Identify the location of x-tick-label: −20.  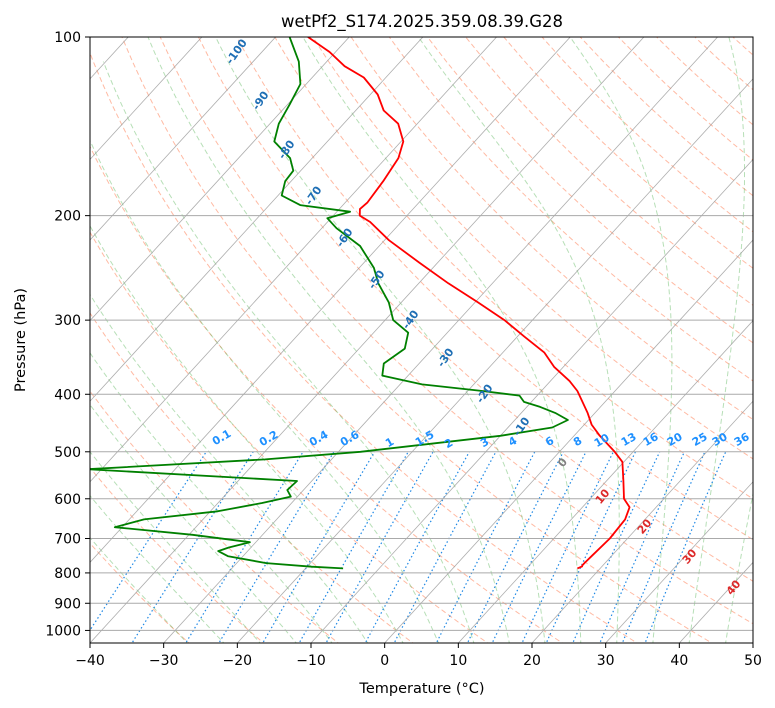
(238, 661).